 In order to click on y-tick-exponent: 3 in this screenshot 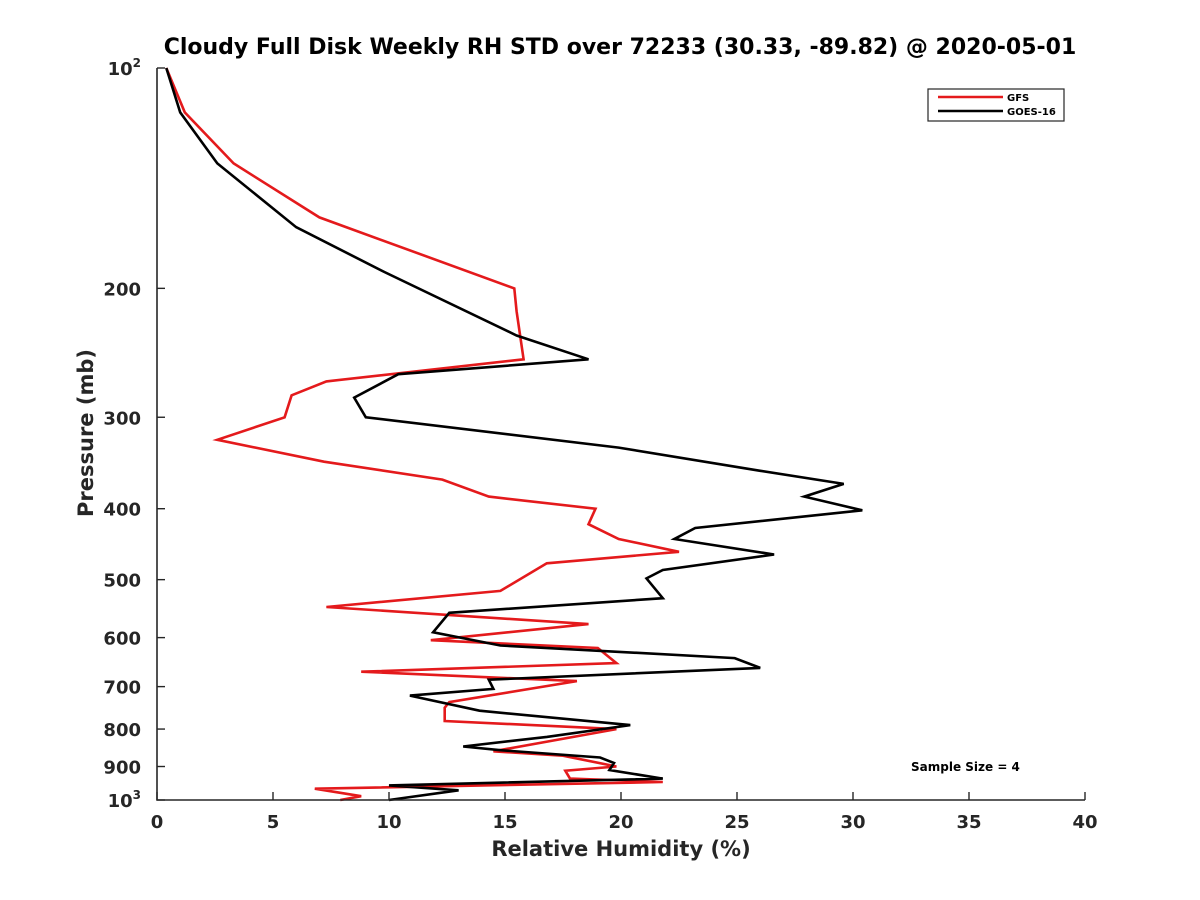, I will do `click(137, 795)`.